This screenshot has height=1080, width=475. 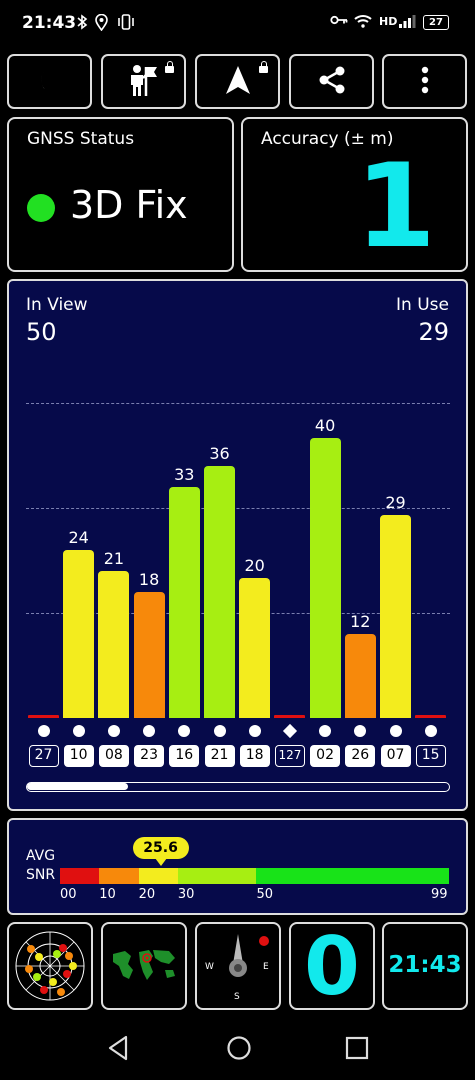 What do you see at coordinates (209, 967) in the screenshot?
I see `compass-west: W` at bounding box center [209, 967].